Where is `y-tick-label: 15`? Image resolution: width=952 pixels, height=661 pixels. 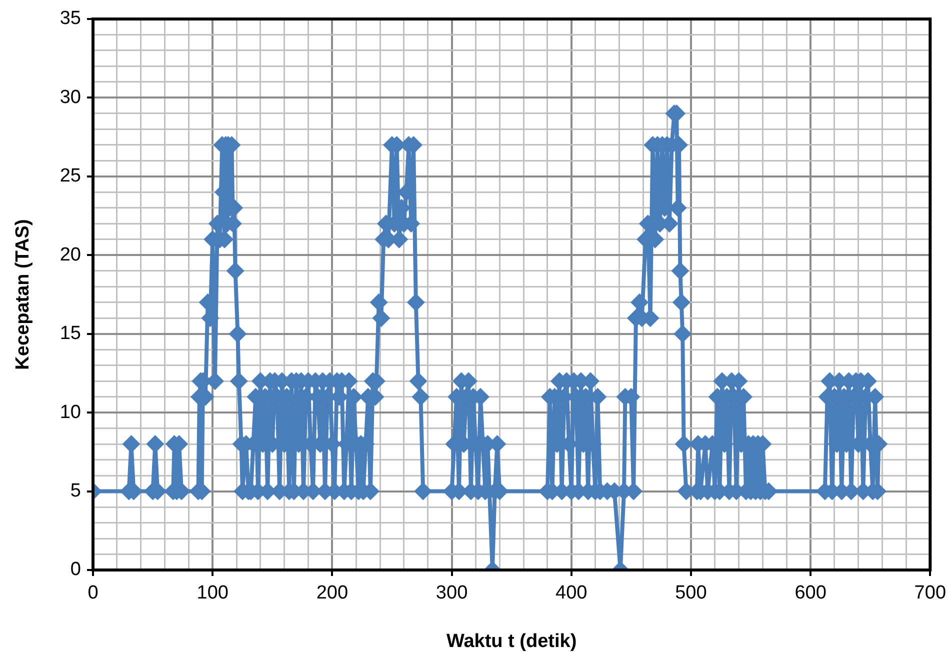 y-tick-label: 15 is located at coordinates (70, 333).